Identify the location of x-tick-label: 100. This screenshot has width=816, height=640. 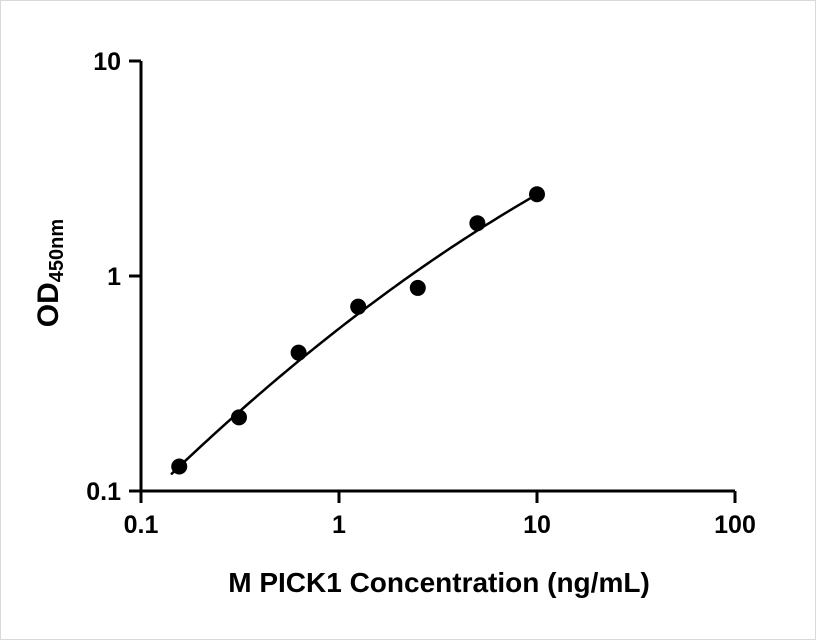
(735, 525).